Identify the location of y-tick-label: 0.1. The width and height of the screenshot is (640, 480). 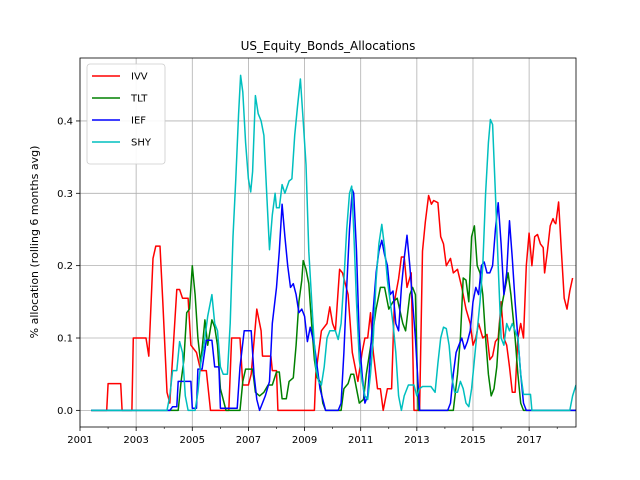
(65, 339).